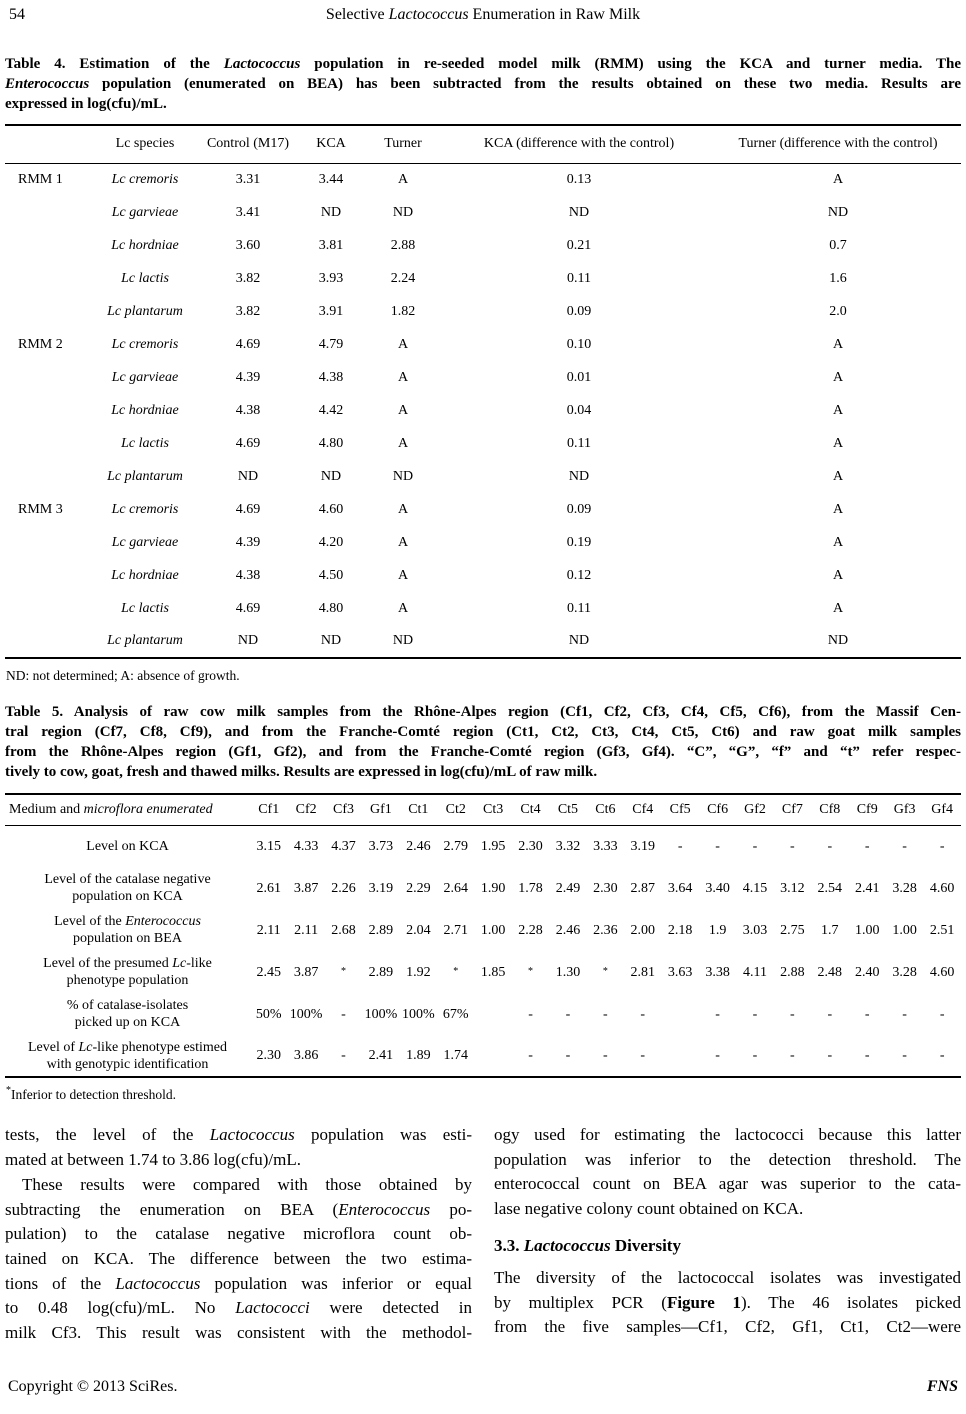  Describe the element at coordinates (679, 1014) in the screenshot. I see `value-cell` at that location.